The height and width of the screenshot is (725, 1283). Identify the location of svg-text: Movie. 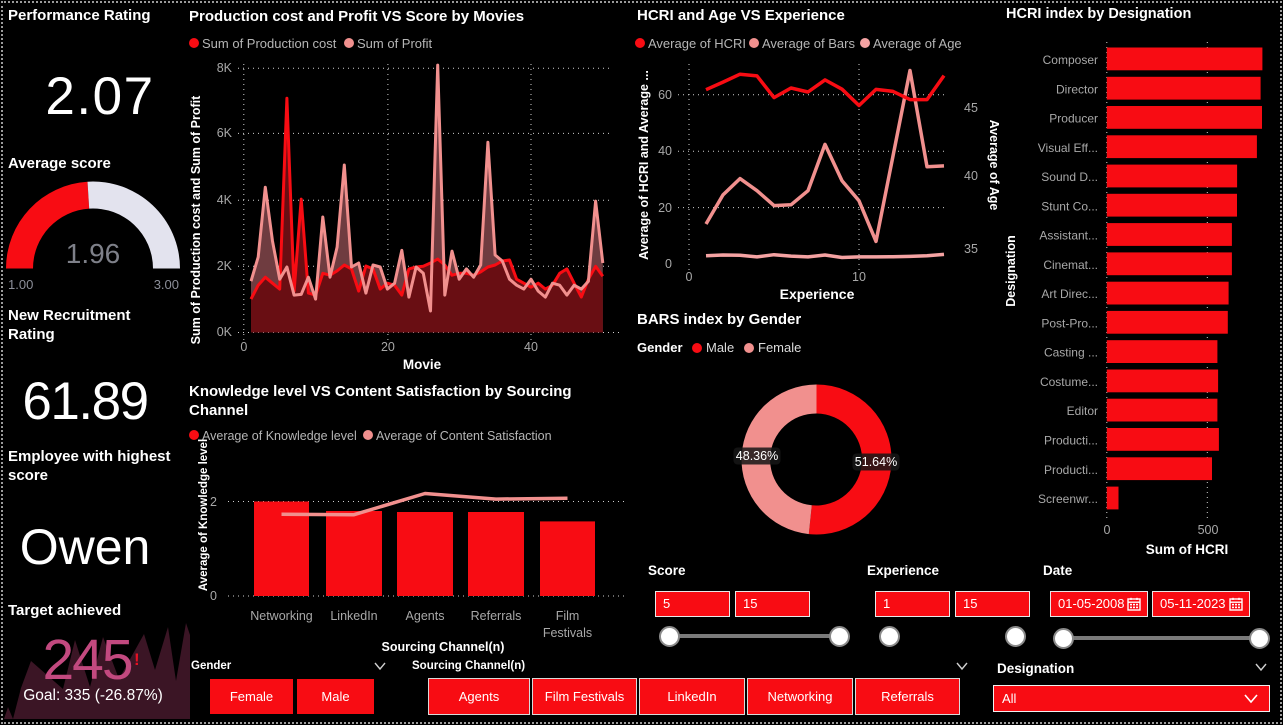
(422, 364).